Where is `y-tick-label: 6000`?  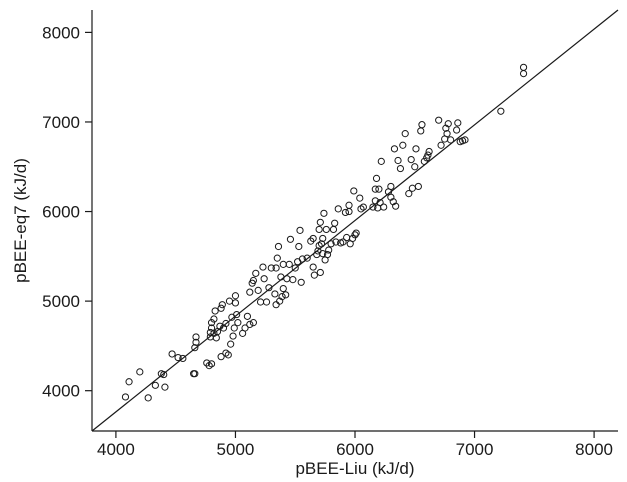 y-tick-label: 6000 is located at coordinates (61, 212).